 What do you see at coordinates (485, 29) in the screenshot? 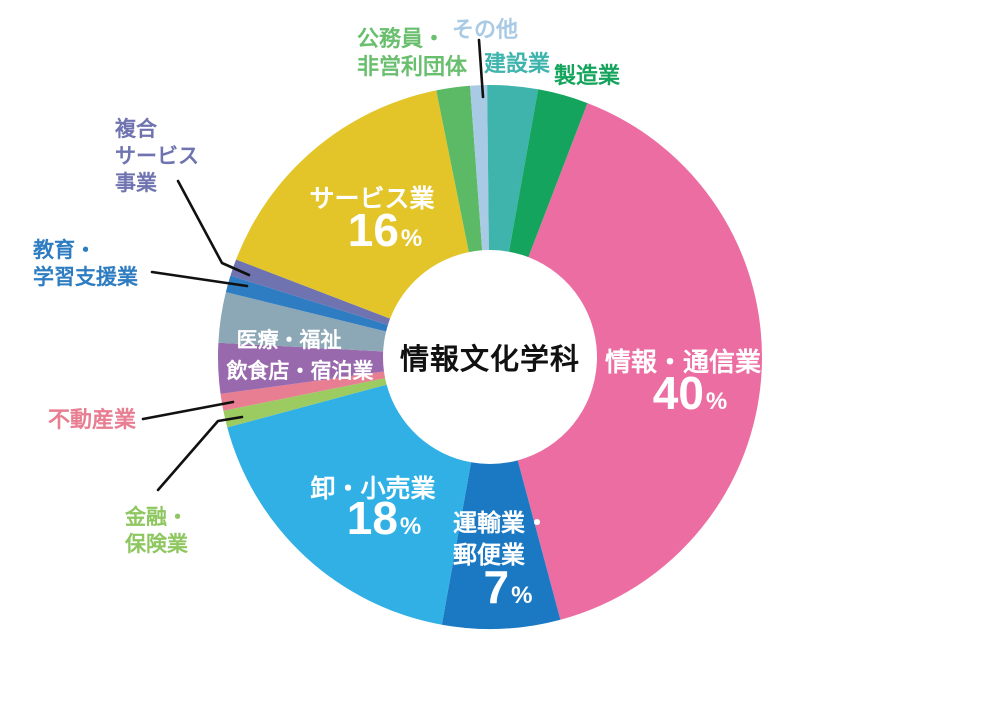
I see `callout-sonota: その他` at bounding box center [485, 29].